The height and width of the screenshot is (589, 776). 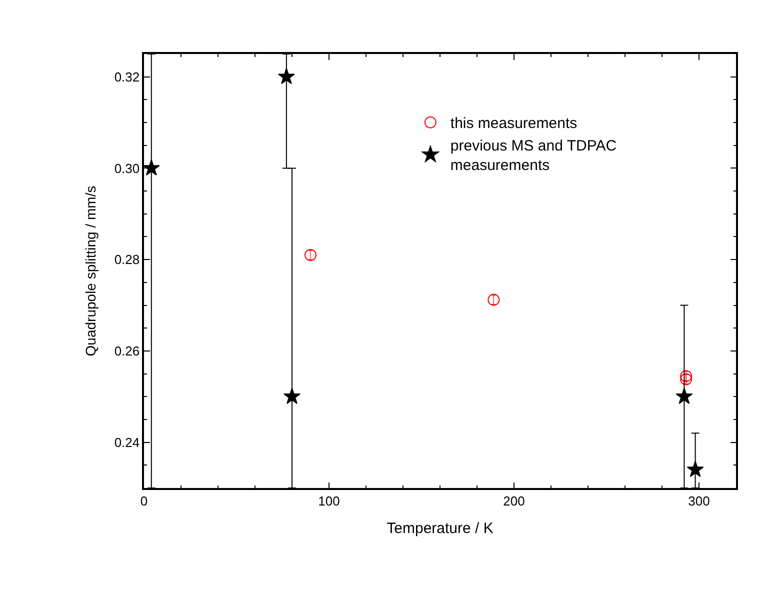 What do you see at coordinates (127, 76) in the screenshot?
I see `y-tick-label: 0.32` at bounding box center [127, 76].